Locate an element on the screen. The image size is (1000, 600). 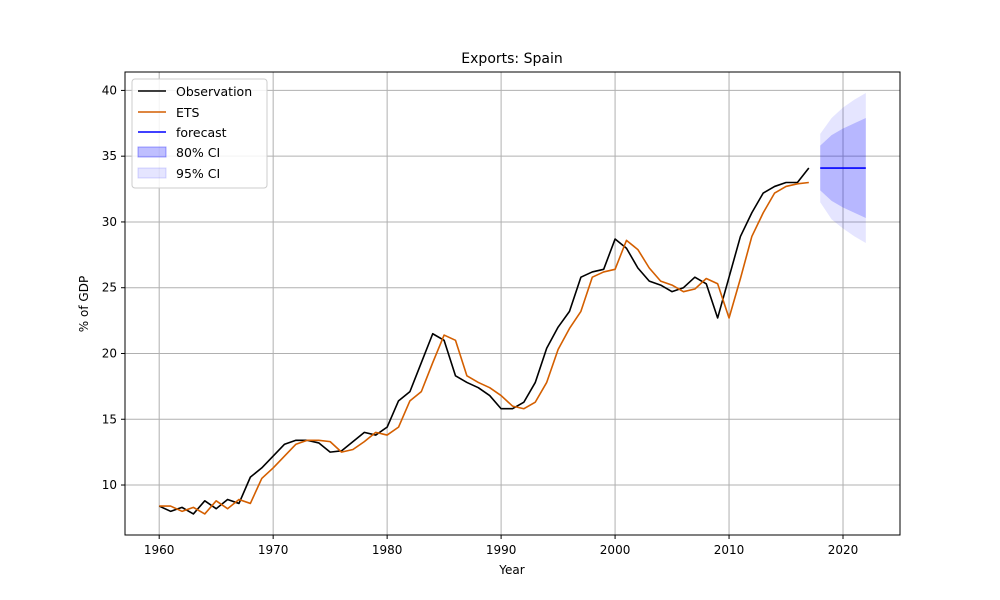
x-tick-label: 1960 is located at coordinates (159, 550).